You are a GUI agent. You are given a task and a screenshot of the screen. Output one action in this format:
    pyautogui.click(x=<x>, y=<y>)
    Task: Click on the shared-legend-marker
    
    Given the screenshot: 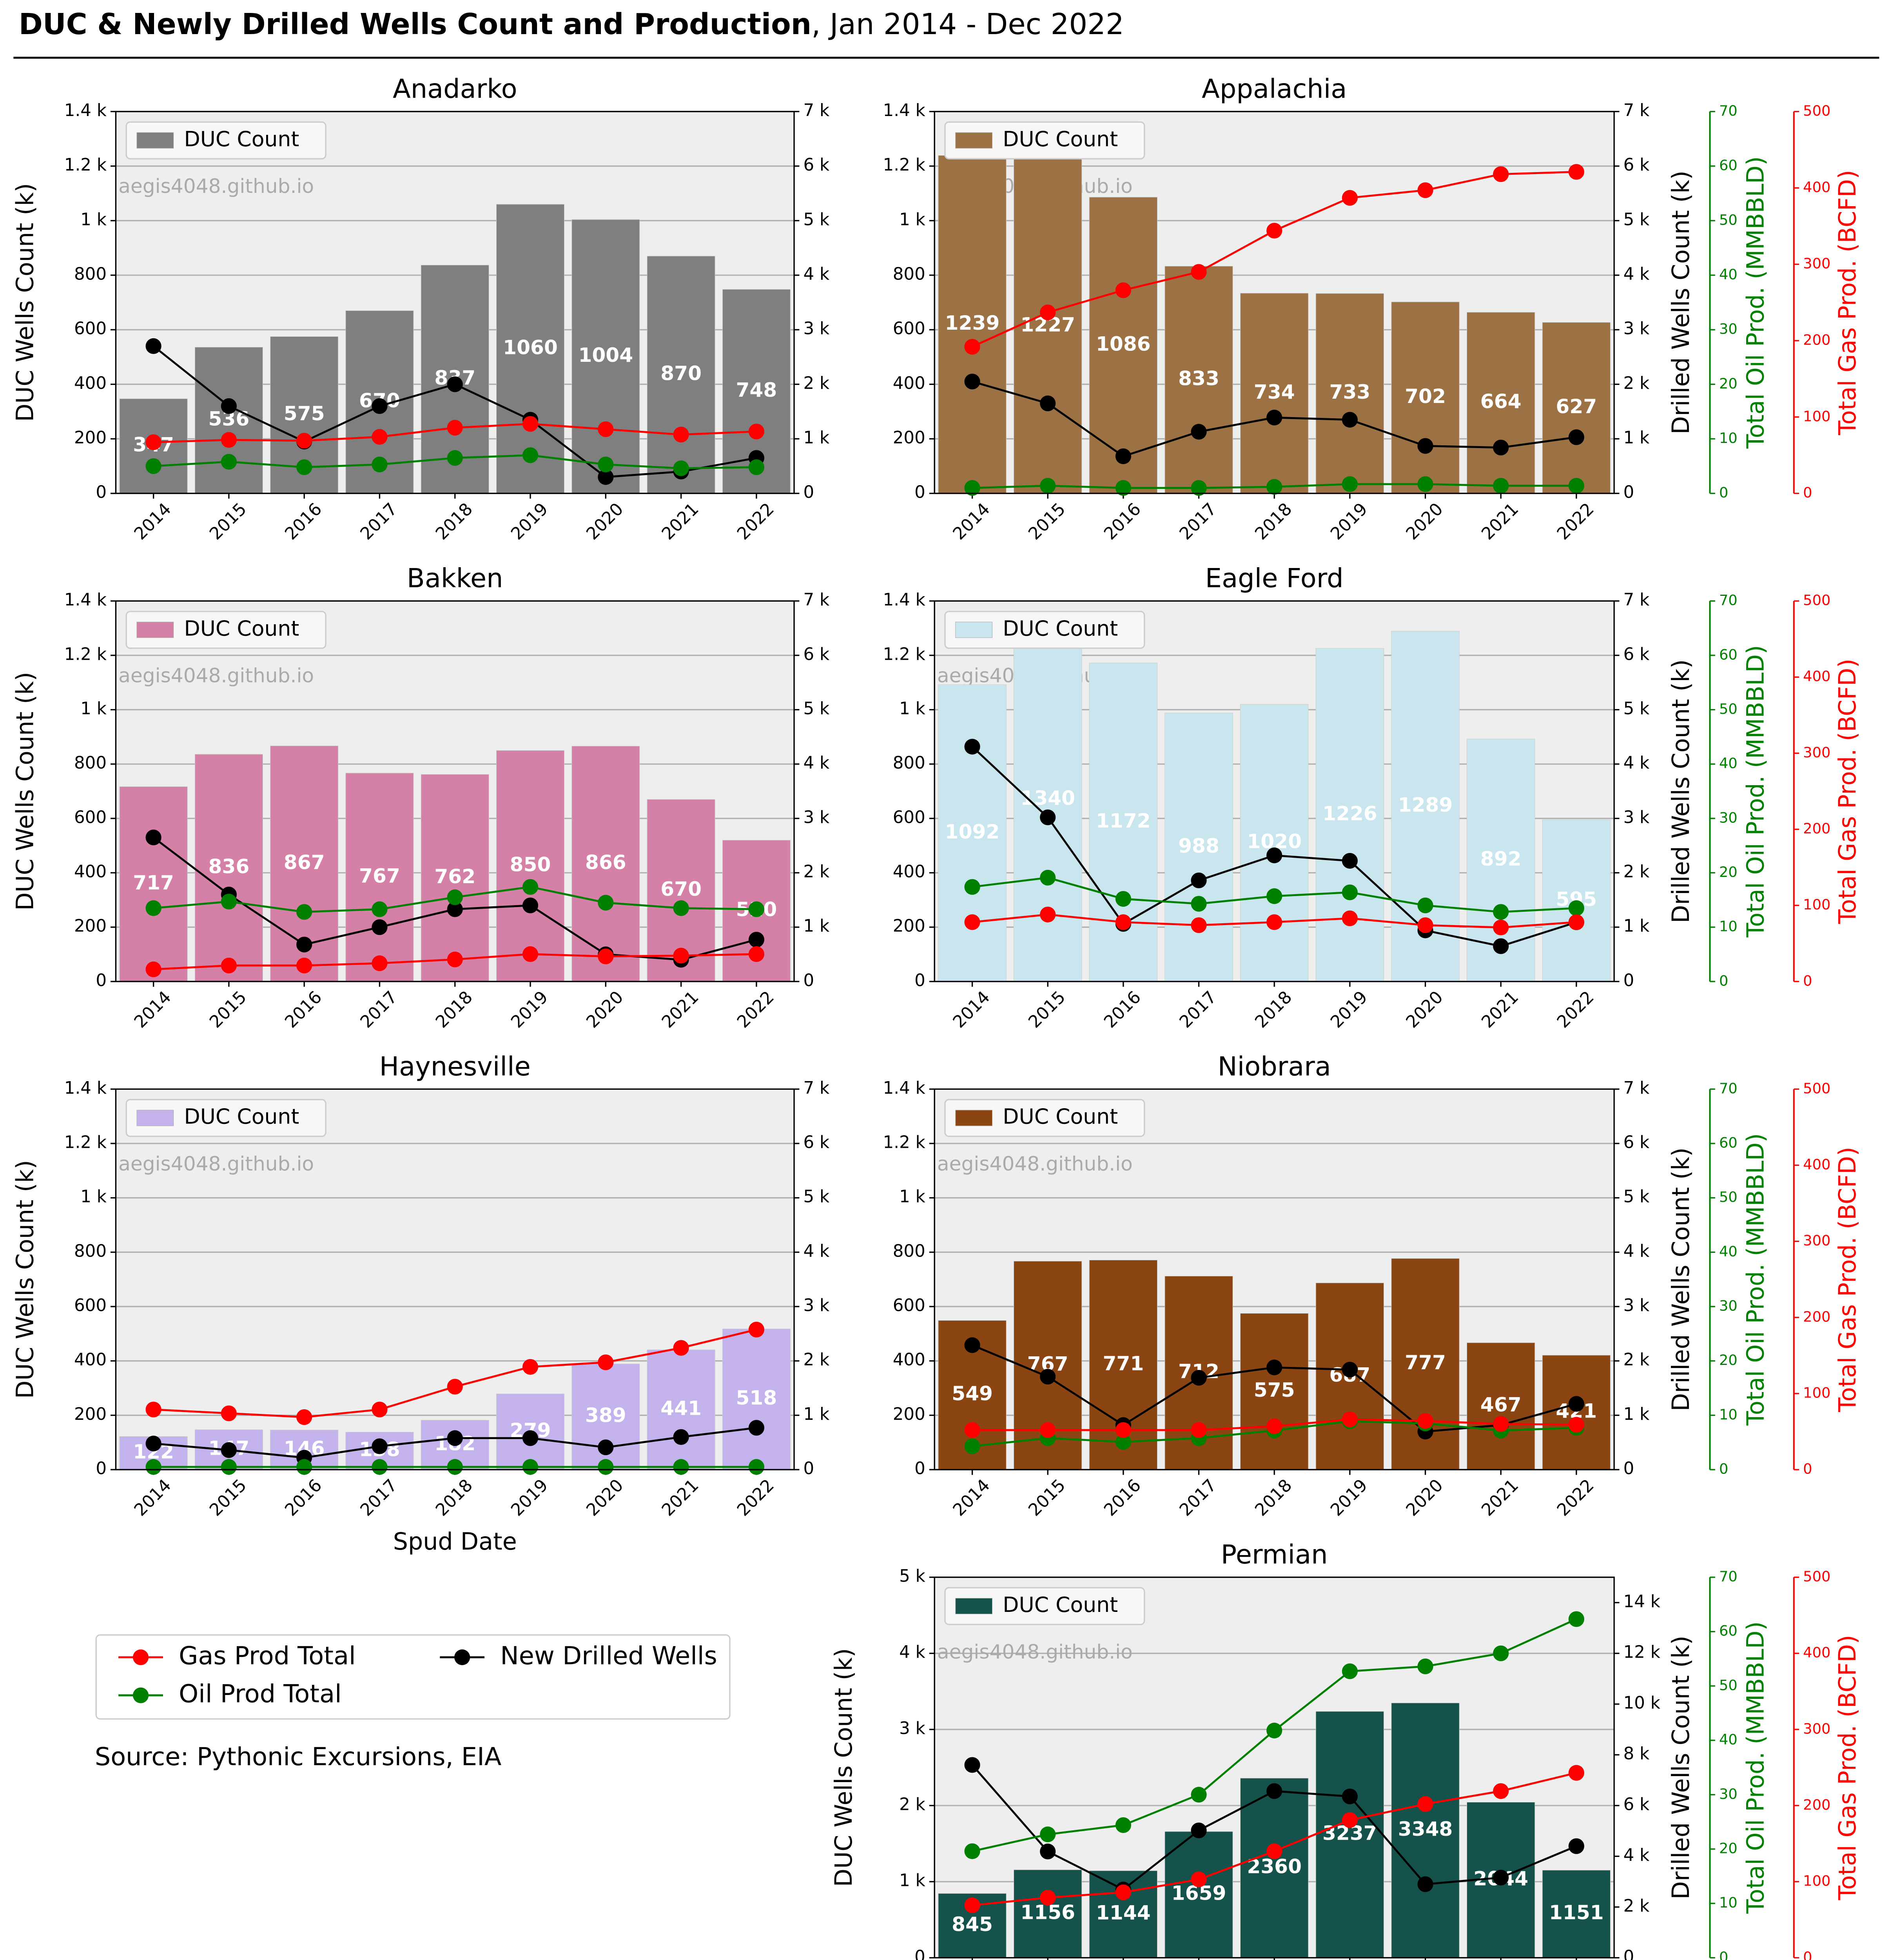 What is the action you would take?
    pyautogui.click(x=140, y=1657)
    